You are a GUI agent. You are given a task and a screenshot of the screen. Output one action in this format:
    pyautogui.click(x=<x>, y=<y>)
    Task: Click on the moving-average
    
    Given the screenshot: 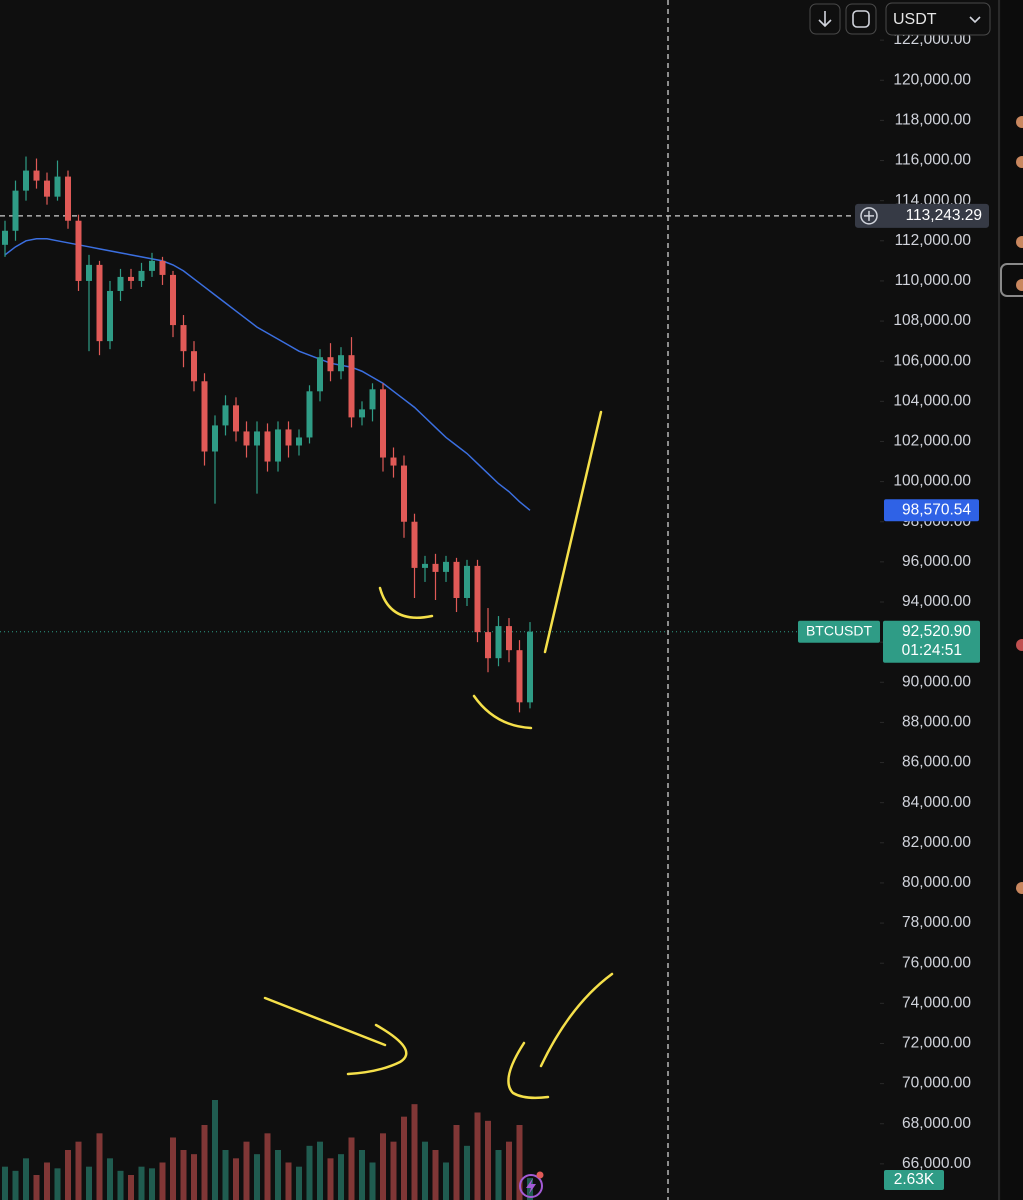 What is the action you would take?
    pyautogui.click(x=267, y=374)
    